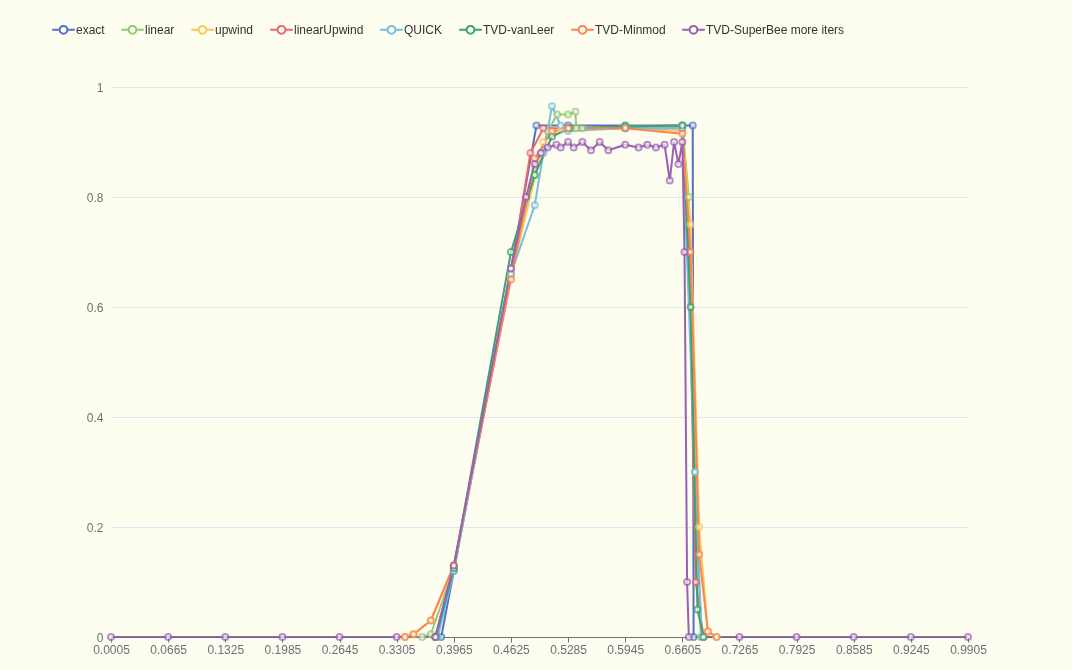 The height and width of the screenshot is (670, 1072). Describe the element at coordinates (512, 649) in the screenshot. I see `x-tick-label: 0.4625` at that location.